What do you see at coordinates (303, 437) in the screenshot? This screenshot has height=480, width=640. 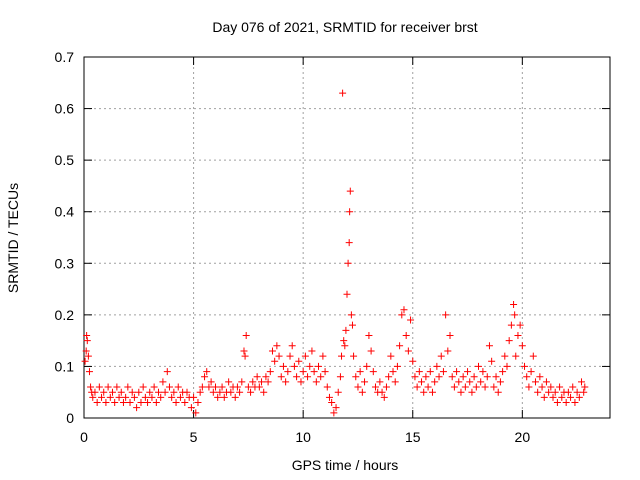 I see `x-tick-label: 10` at bounding box center [303, 437].